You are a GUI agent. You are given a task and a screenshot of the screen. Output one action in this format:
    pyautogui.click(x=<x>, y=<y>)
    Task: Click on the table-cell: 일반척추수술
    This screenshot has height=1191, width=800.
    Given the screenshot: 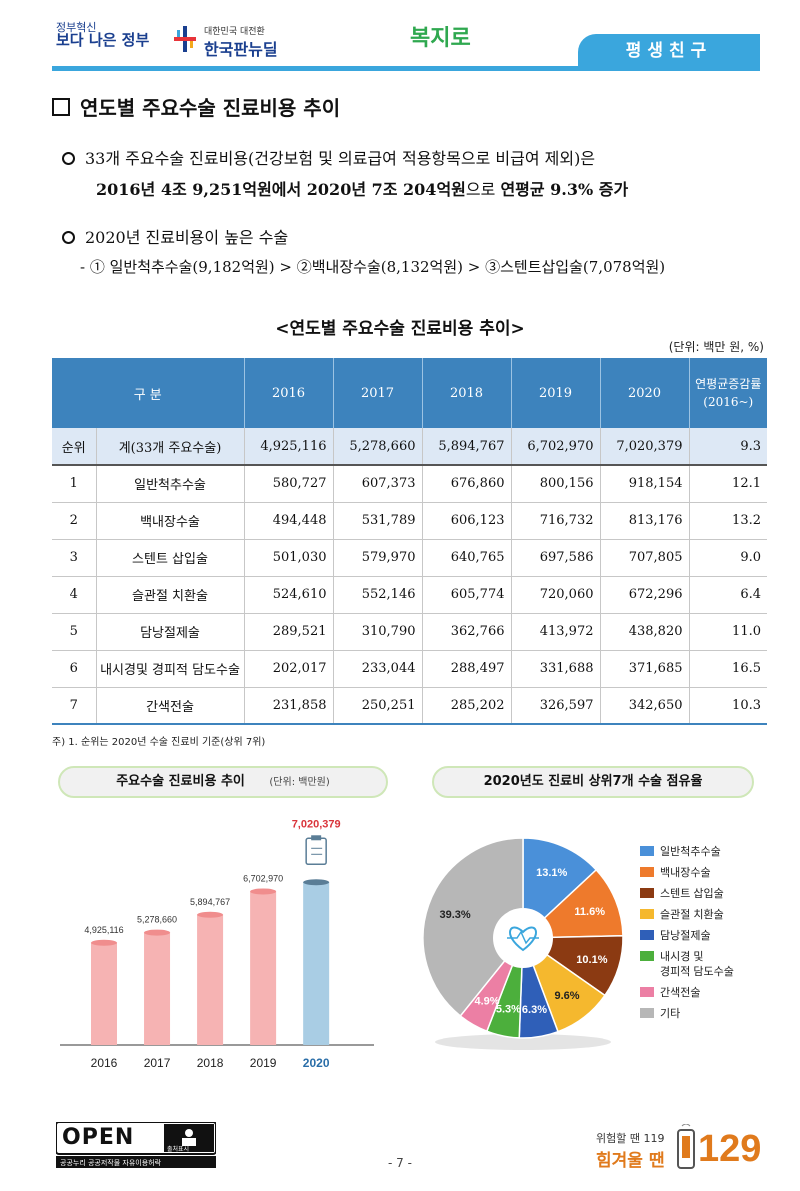 What is the action you would take?
    pyautogui.click(x=170, y=484)
    